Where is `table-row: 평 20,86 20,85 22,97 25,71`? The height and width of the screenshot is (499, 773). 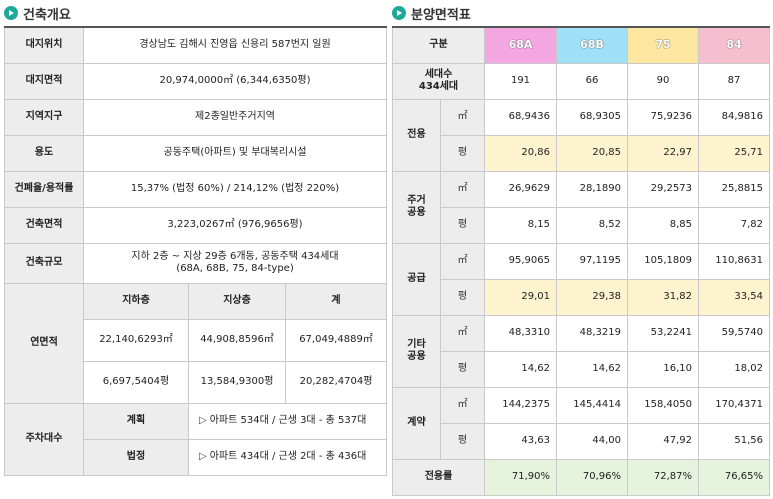
table-row: 평 20,86 20,85 22,97 25,71 is located at coordinates (581, 153).